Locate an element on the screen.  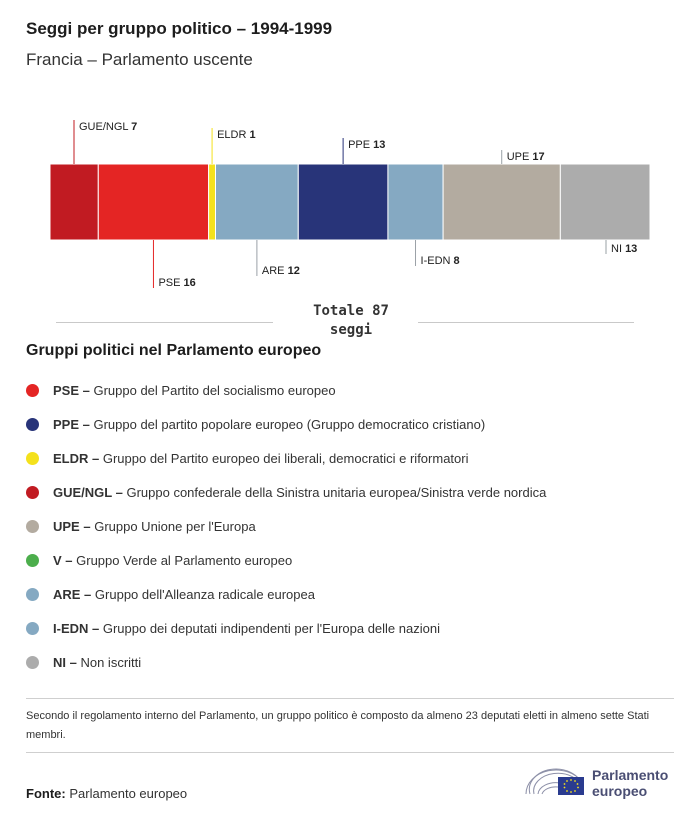
chart-subtitle: Francia – Parlamento uscente is located at coordinates (139, 59).